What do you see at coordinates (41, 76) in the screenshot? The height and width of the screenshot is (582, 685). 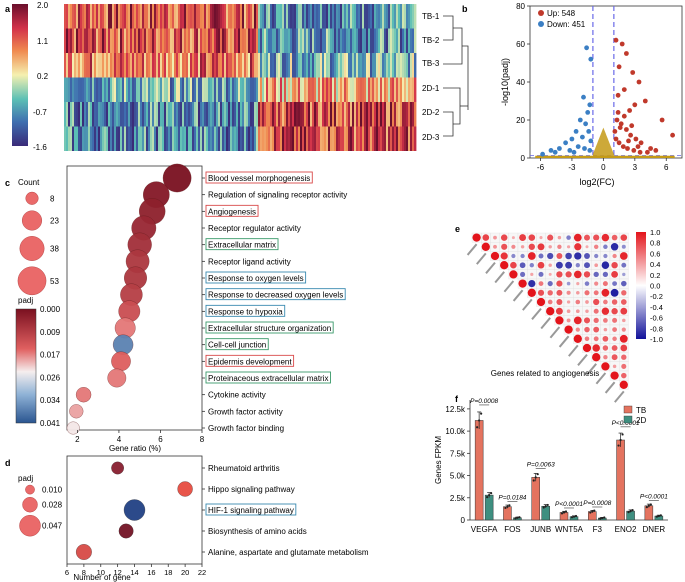 I see `colorbar-ticks: 2.0 1.1 0.2 -0.7 -1.6` at bounding box center [41, 76].